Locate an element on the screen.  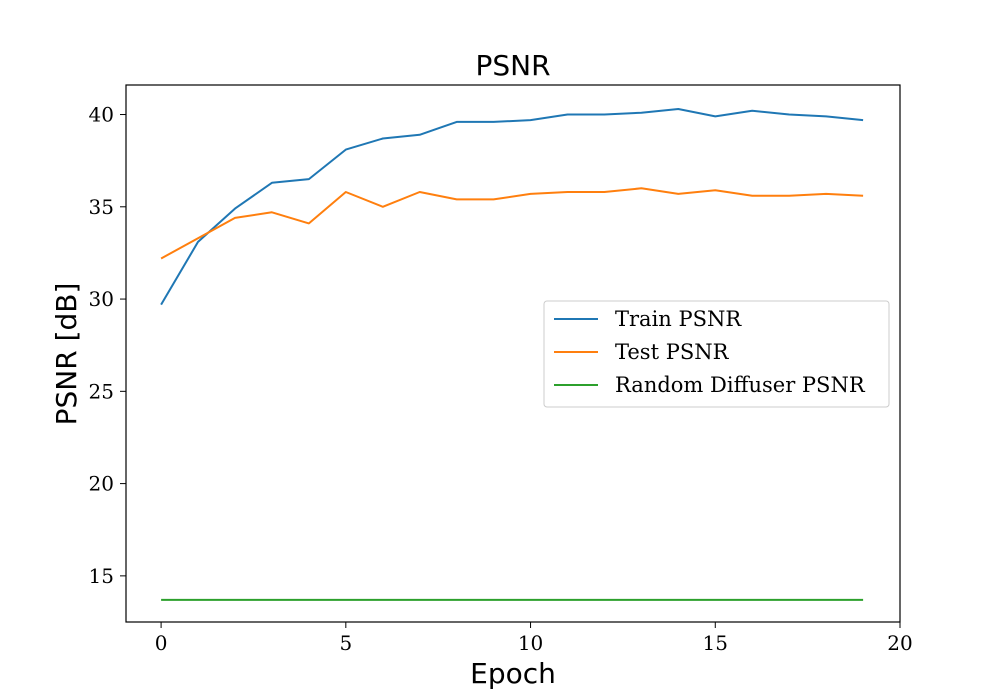
legend-label-0: Train PSNR is located at coordinates (678, 319).